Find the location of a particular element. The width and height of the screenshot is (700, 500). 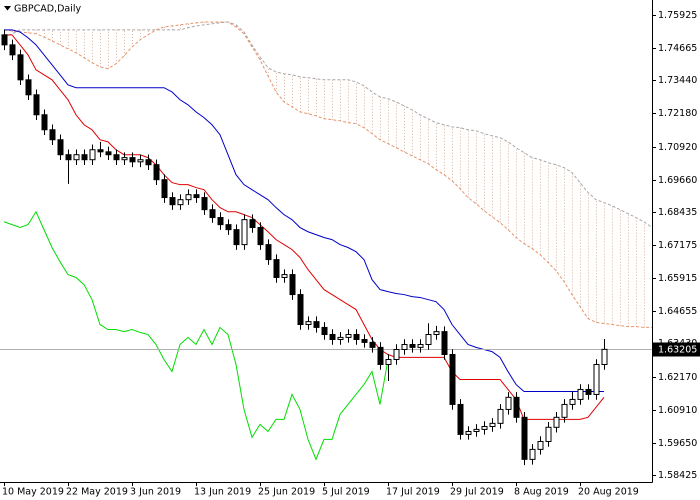

y-tick-label: 1.58425 is located at coordinates (677, 475).